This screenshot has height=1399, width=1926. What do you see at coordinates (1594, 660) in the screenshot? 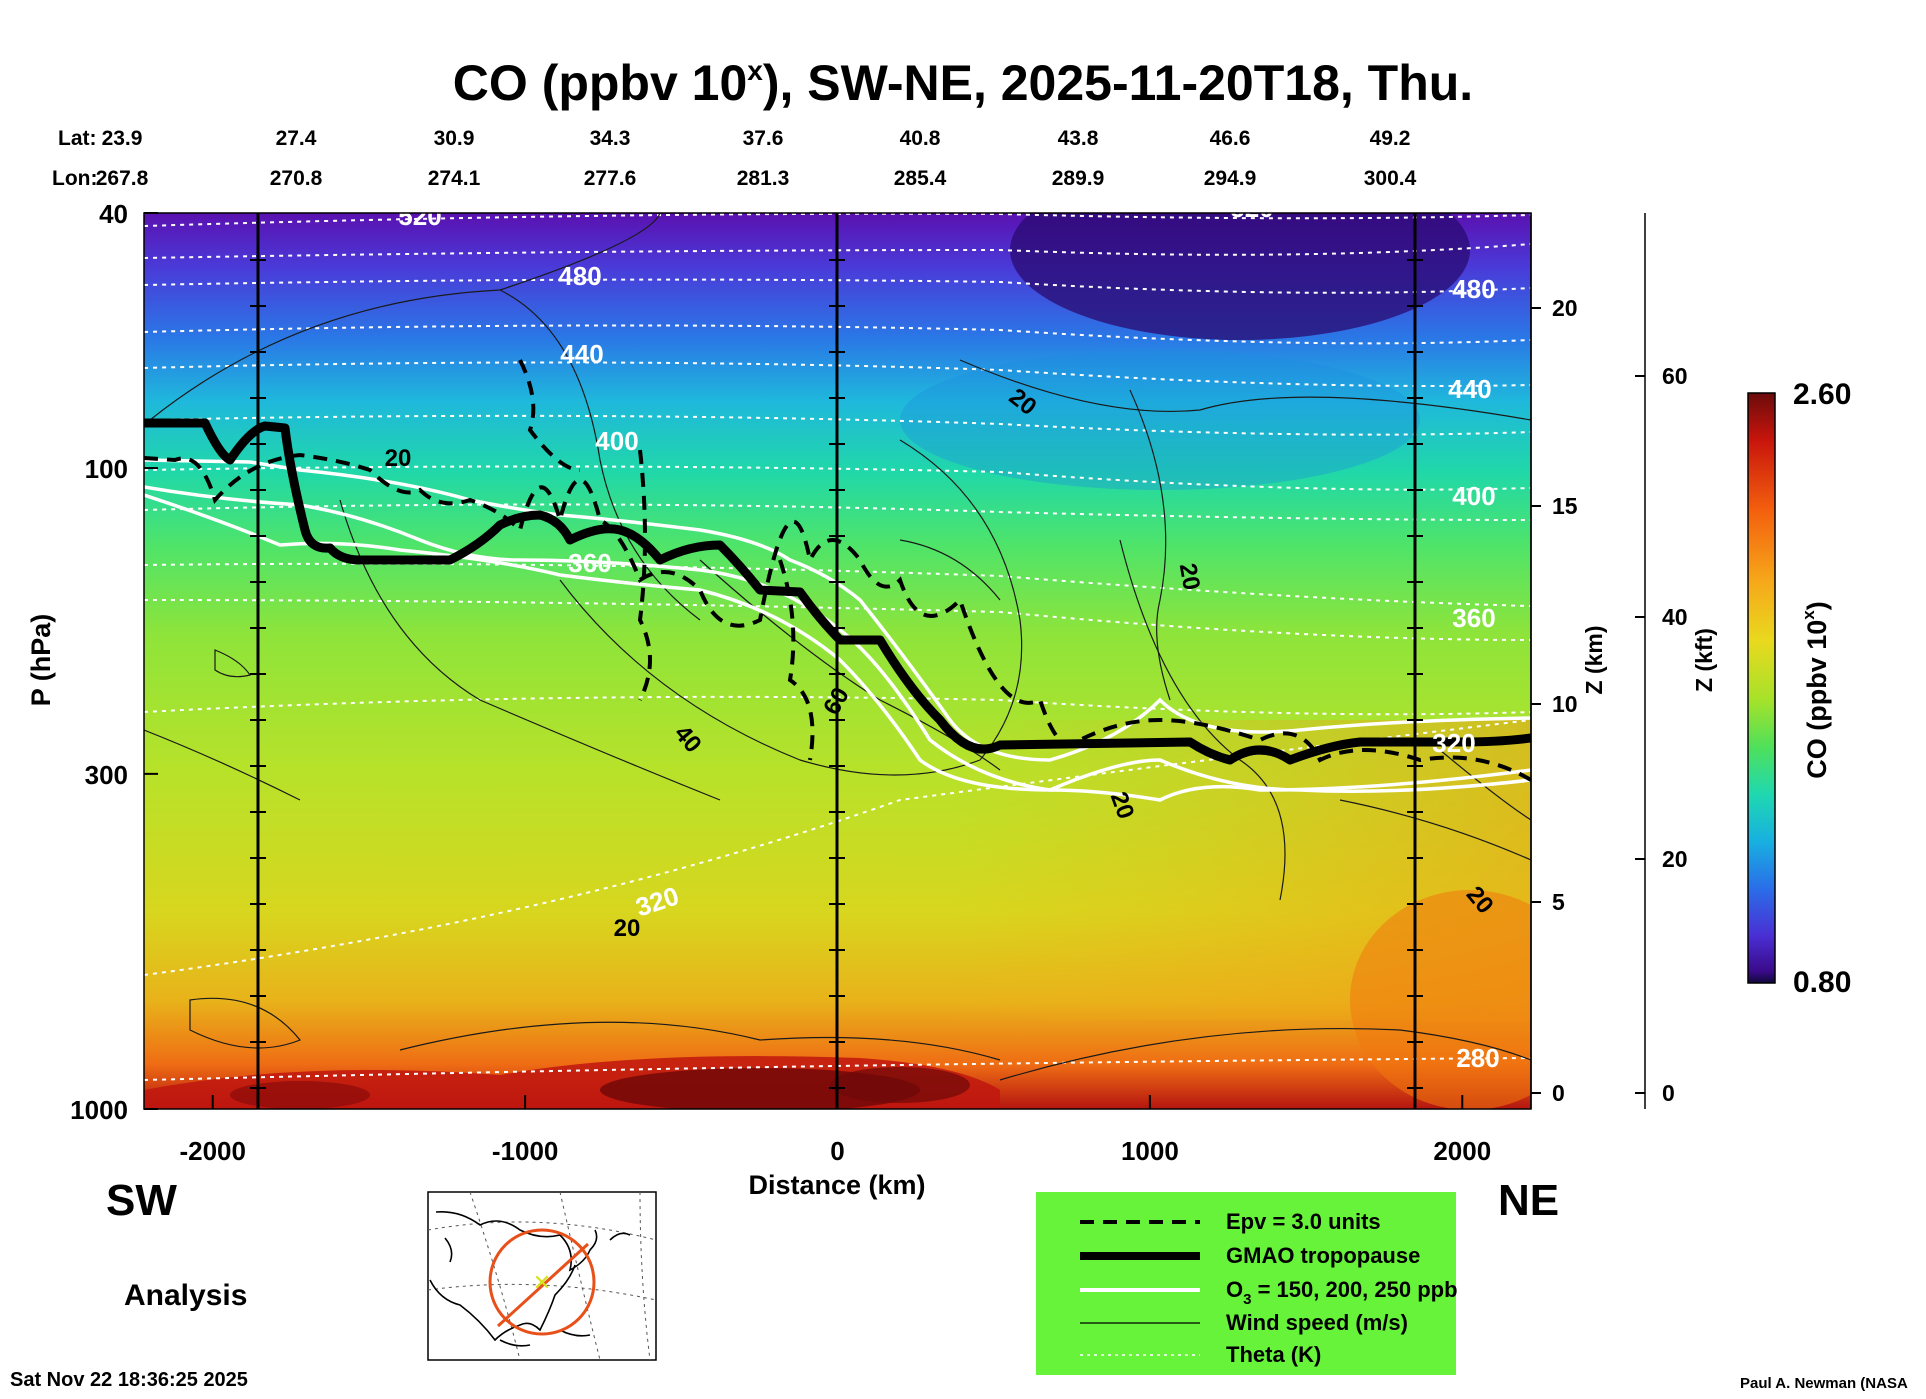
I see `z-km-axis-label: Z (km)` at bounding box center [1594, 660].